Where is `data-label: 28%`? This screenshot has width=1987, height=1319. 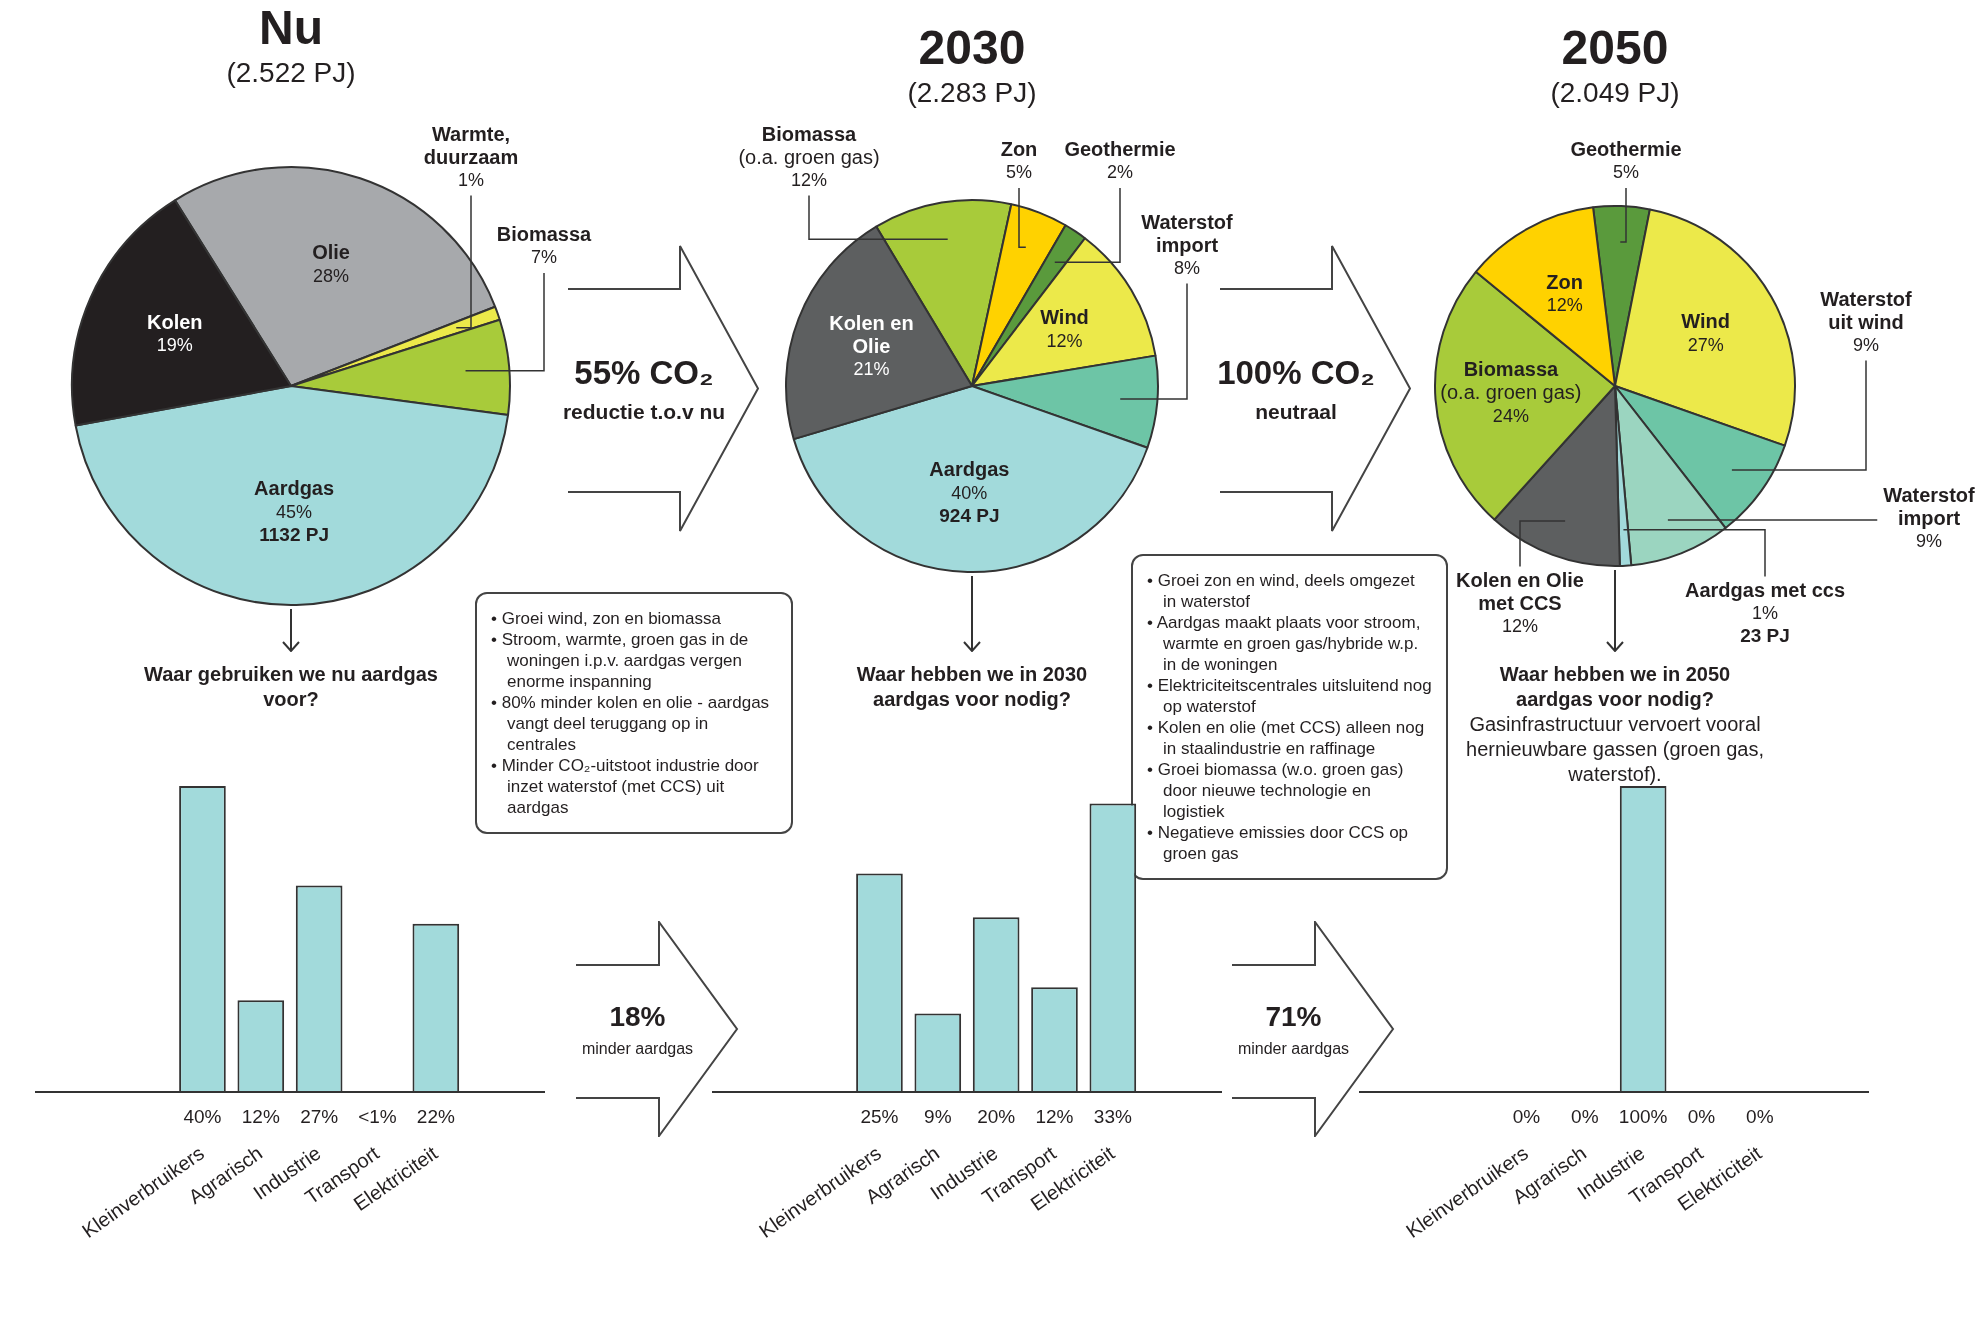 data-label: 28% is located at coordinates (331, 275).